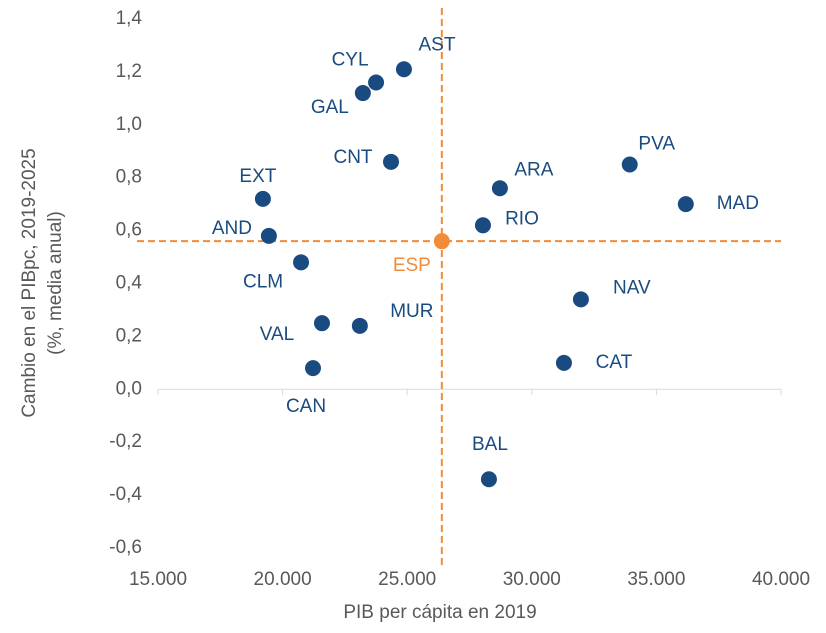 The height and width of the screenshot is (633, 826). What do you see at coordinates (781, 579) in the screenshot?
I see `x-tick-label: 40.000` at bounding box center [781, 579].